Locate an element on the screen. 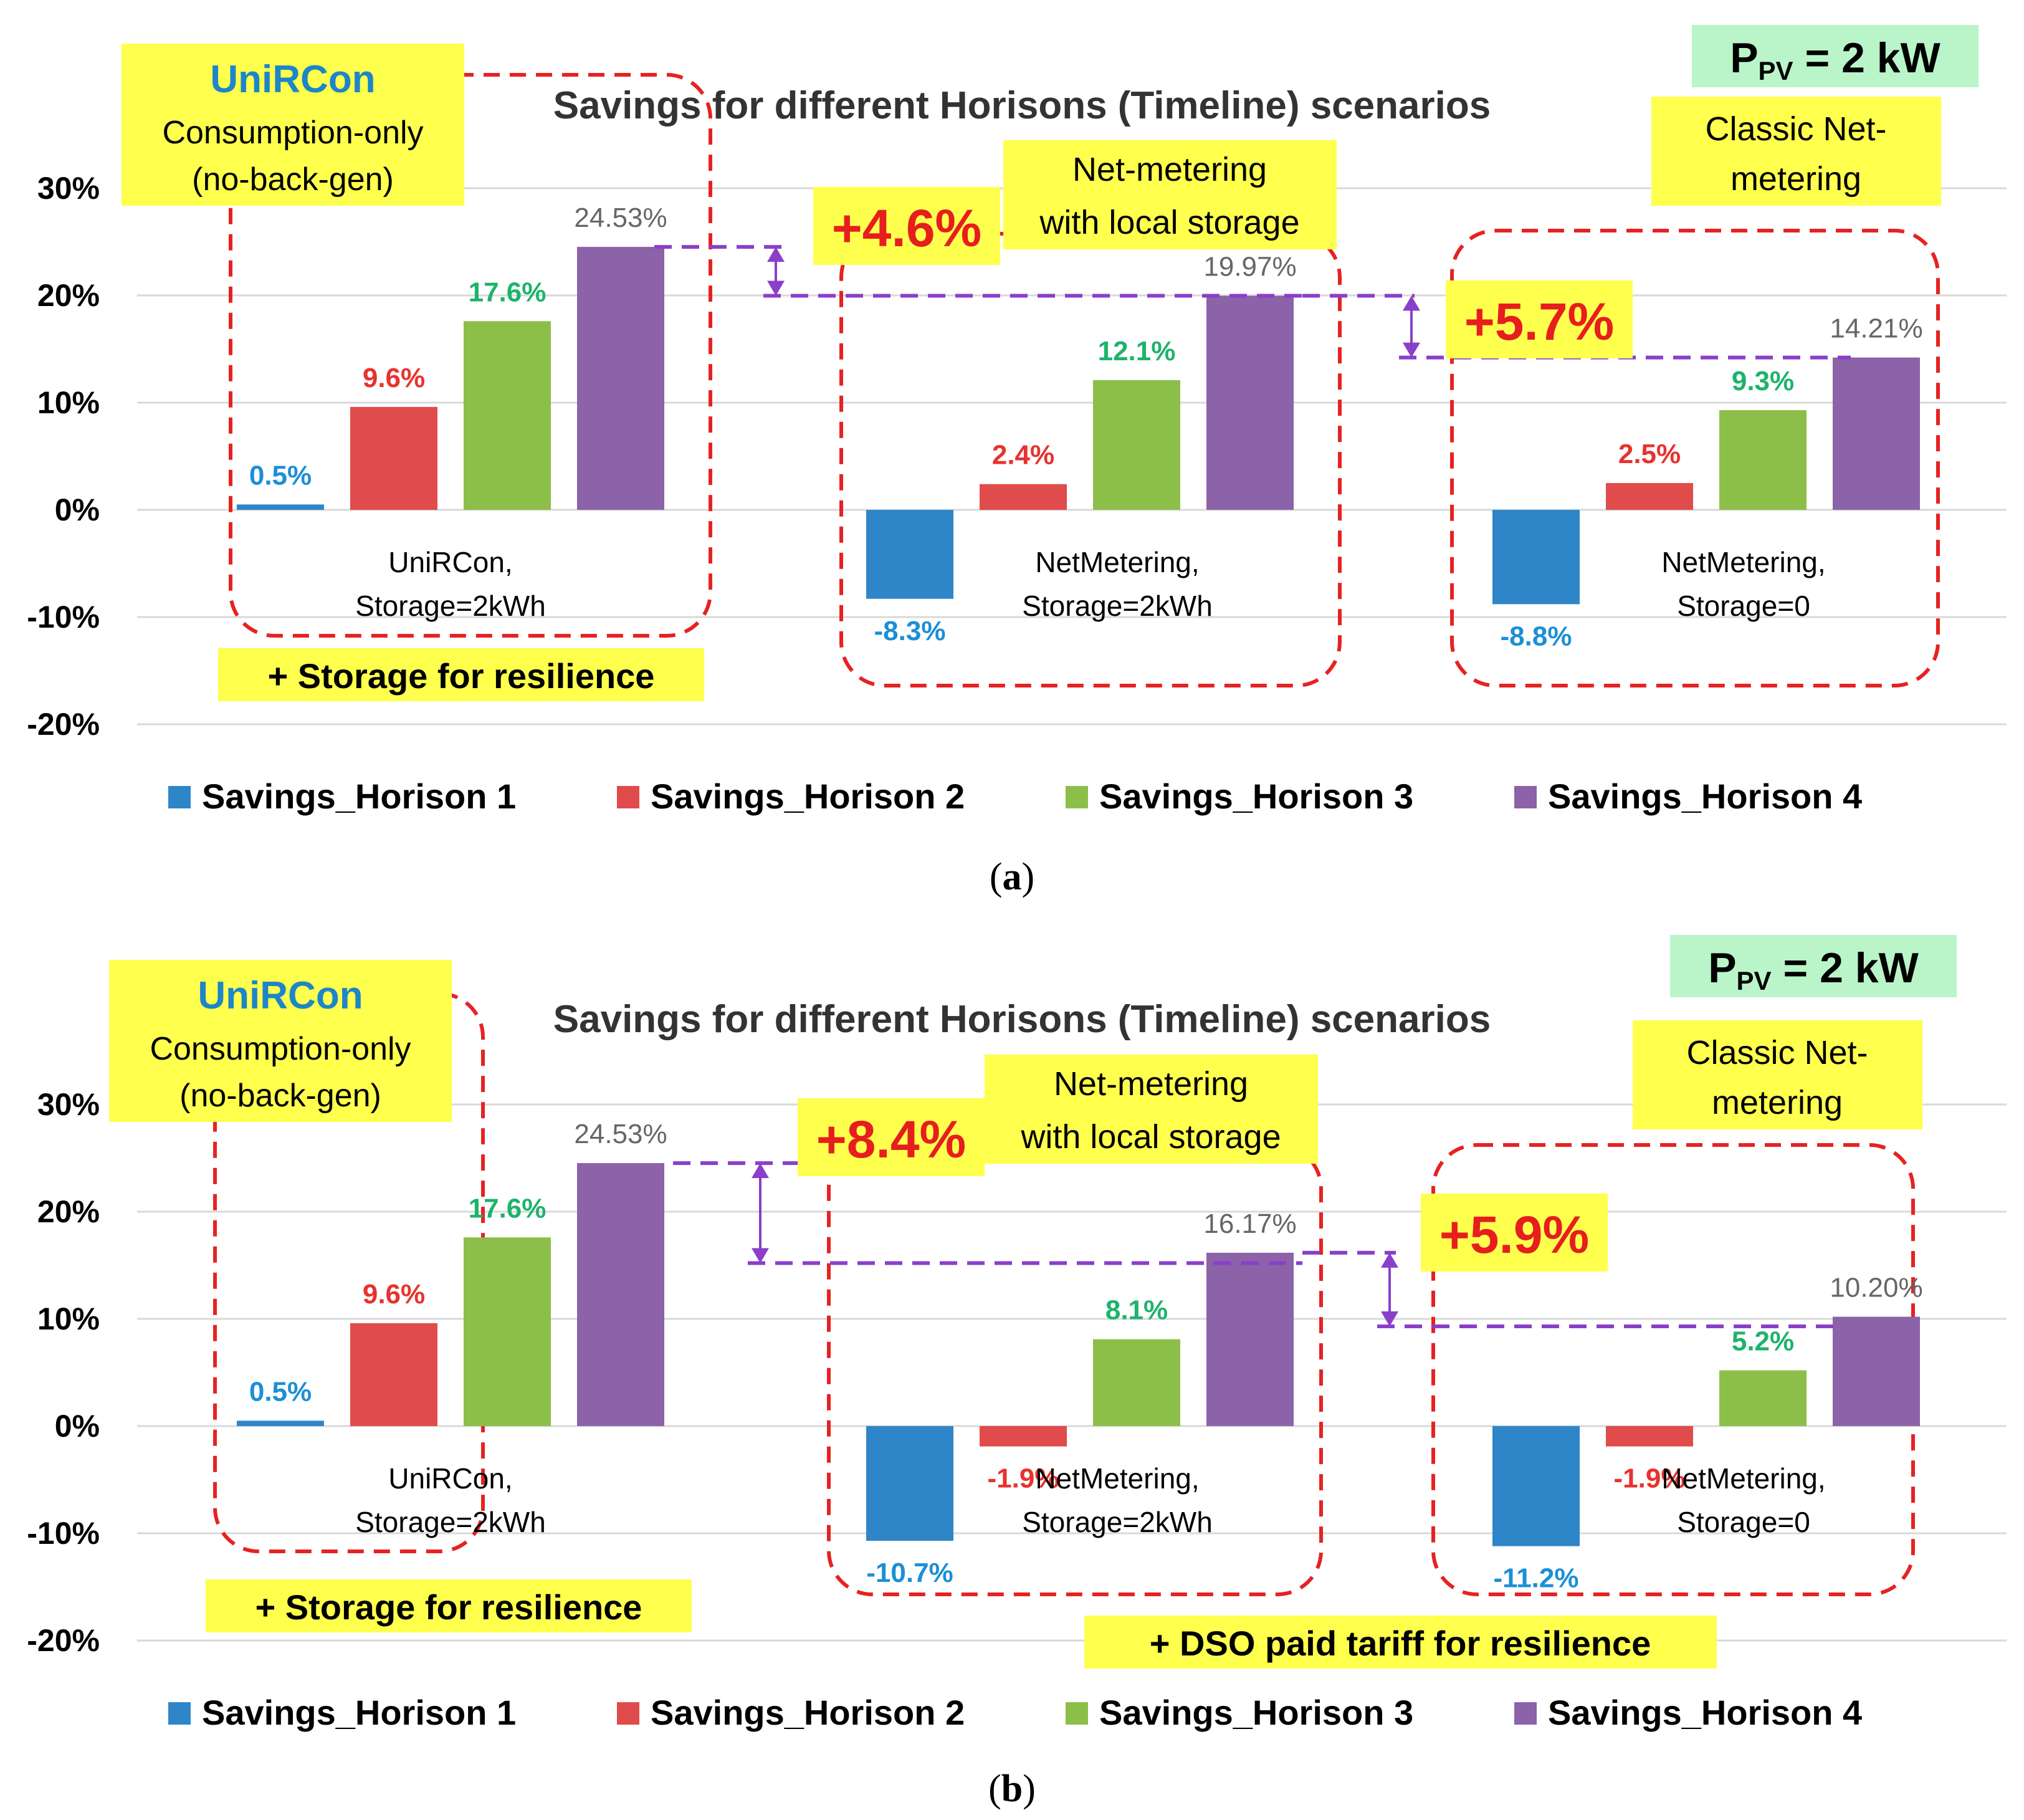 The width and height of the screenshot is (2024, 1820). classic-line2: metering is located at coordinates (1777, 1103).